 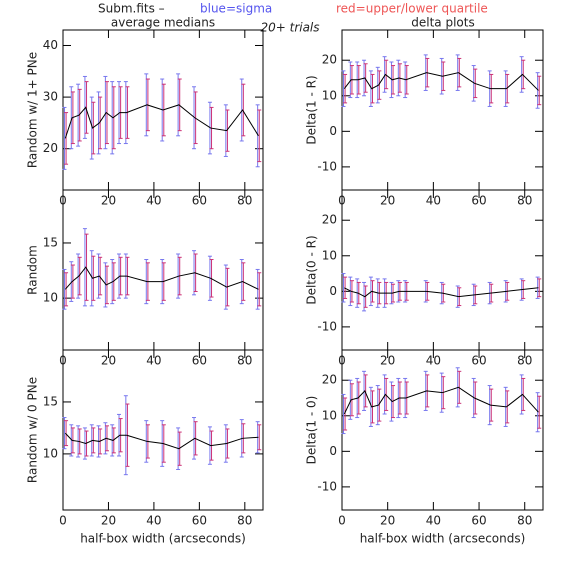 What do you see at coordinates (163, 23) in the screenshot?
I see `left-title: average medians` at bounding box center [163, 23].